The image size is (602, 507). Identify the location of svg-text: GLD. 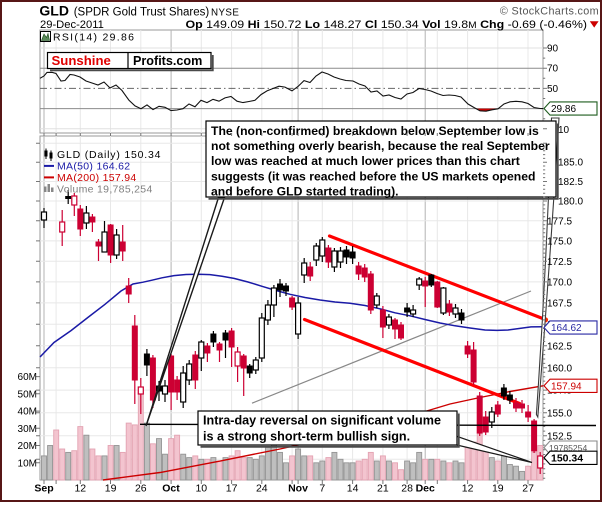
(54, 10).